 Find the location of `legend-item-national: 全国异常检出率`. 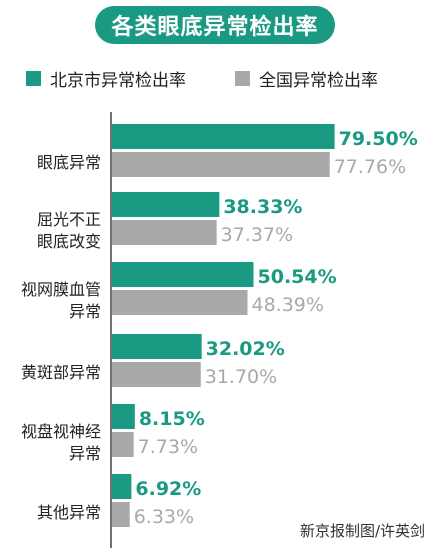

legend-item-national: 全国异常检出率 is located at coordinates (306, 78).